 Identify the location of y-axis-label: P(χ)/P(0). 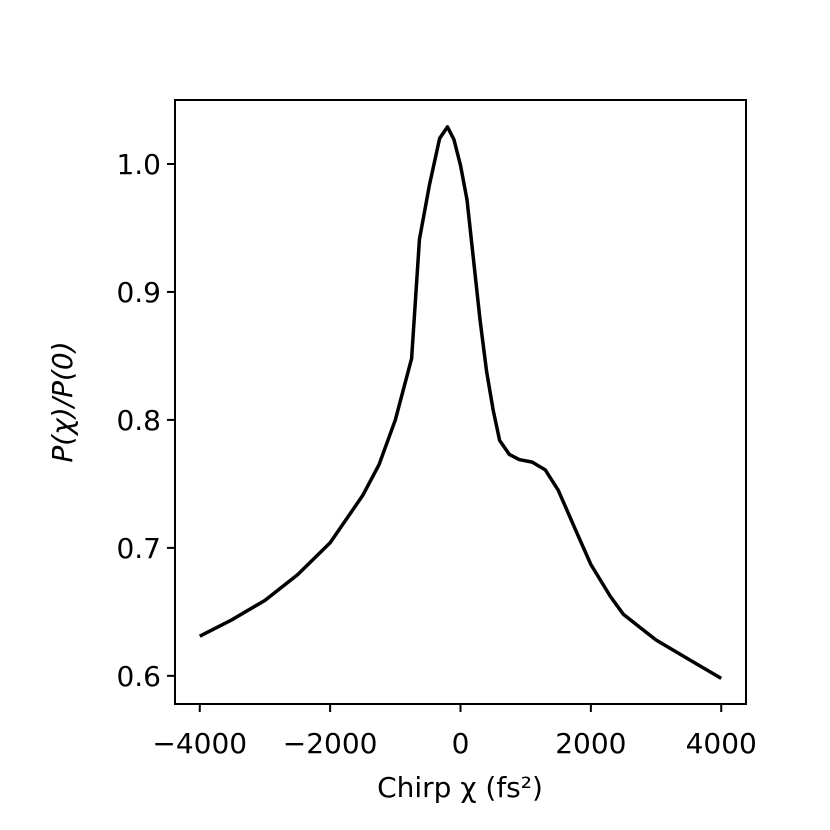
(62, 401).